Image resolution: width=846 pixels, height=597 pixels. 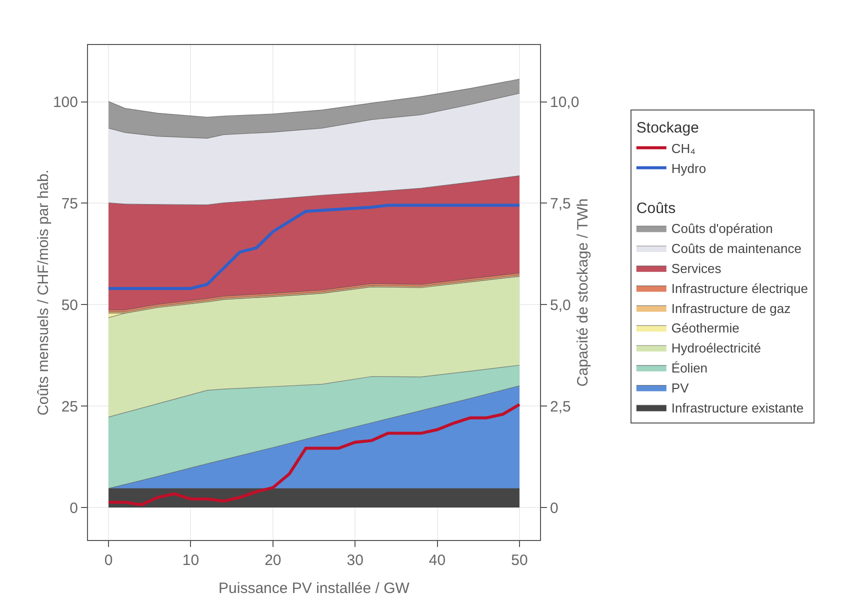 What do you see at coordinates (696, 268) in the screenshot?
I see `legend-label: Services` at bounding box center [696, 268].